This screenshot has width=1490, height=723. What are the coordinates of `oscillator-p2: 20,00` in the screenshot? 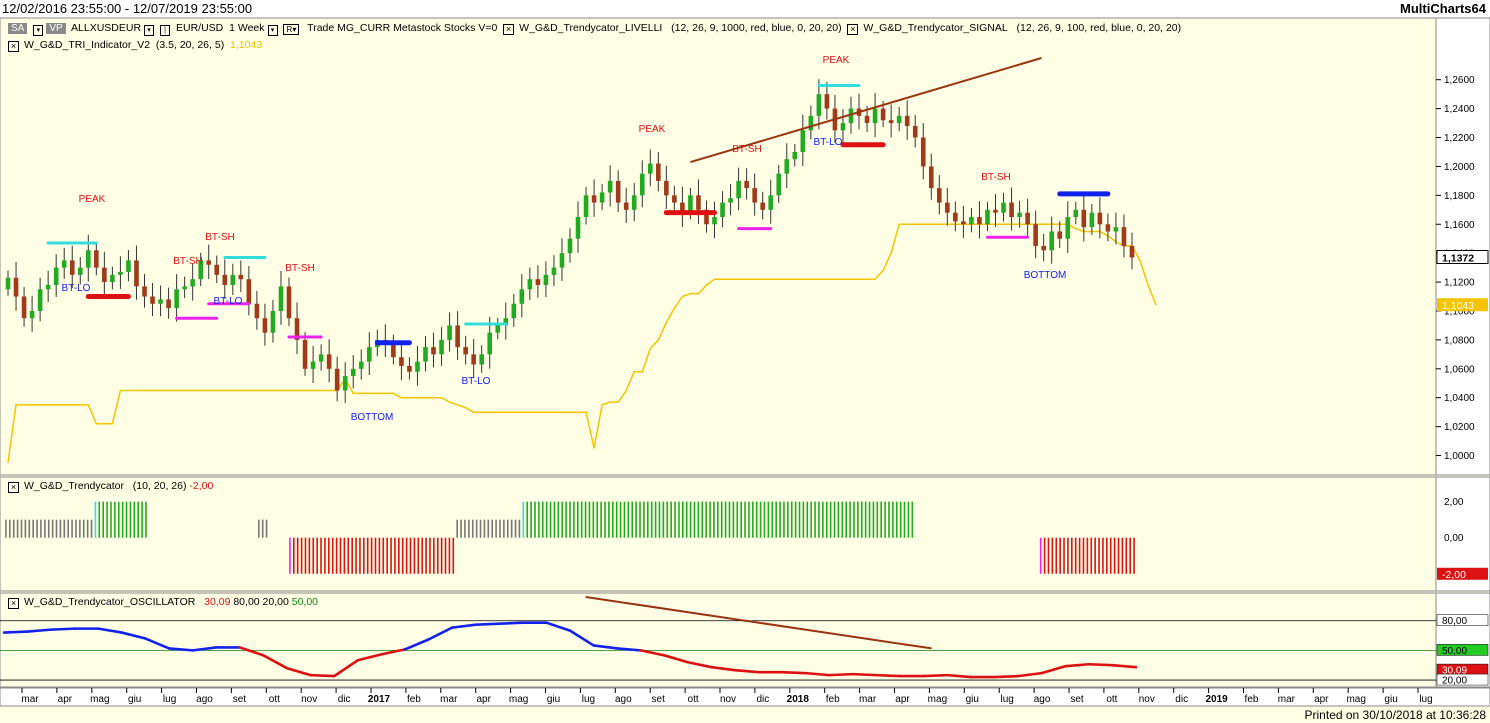 It's located at (275, 602).